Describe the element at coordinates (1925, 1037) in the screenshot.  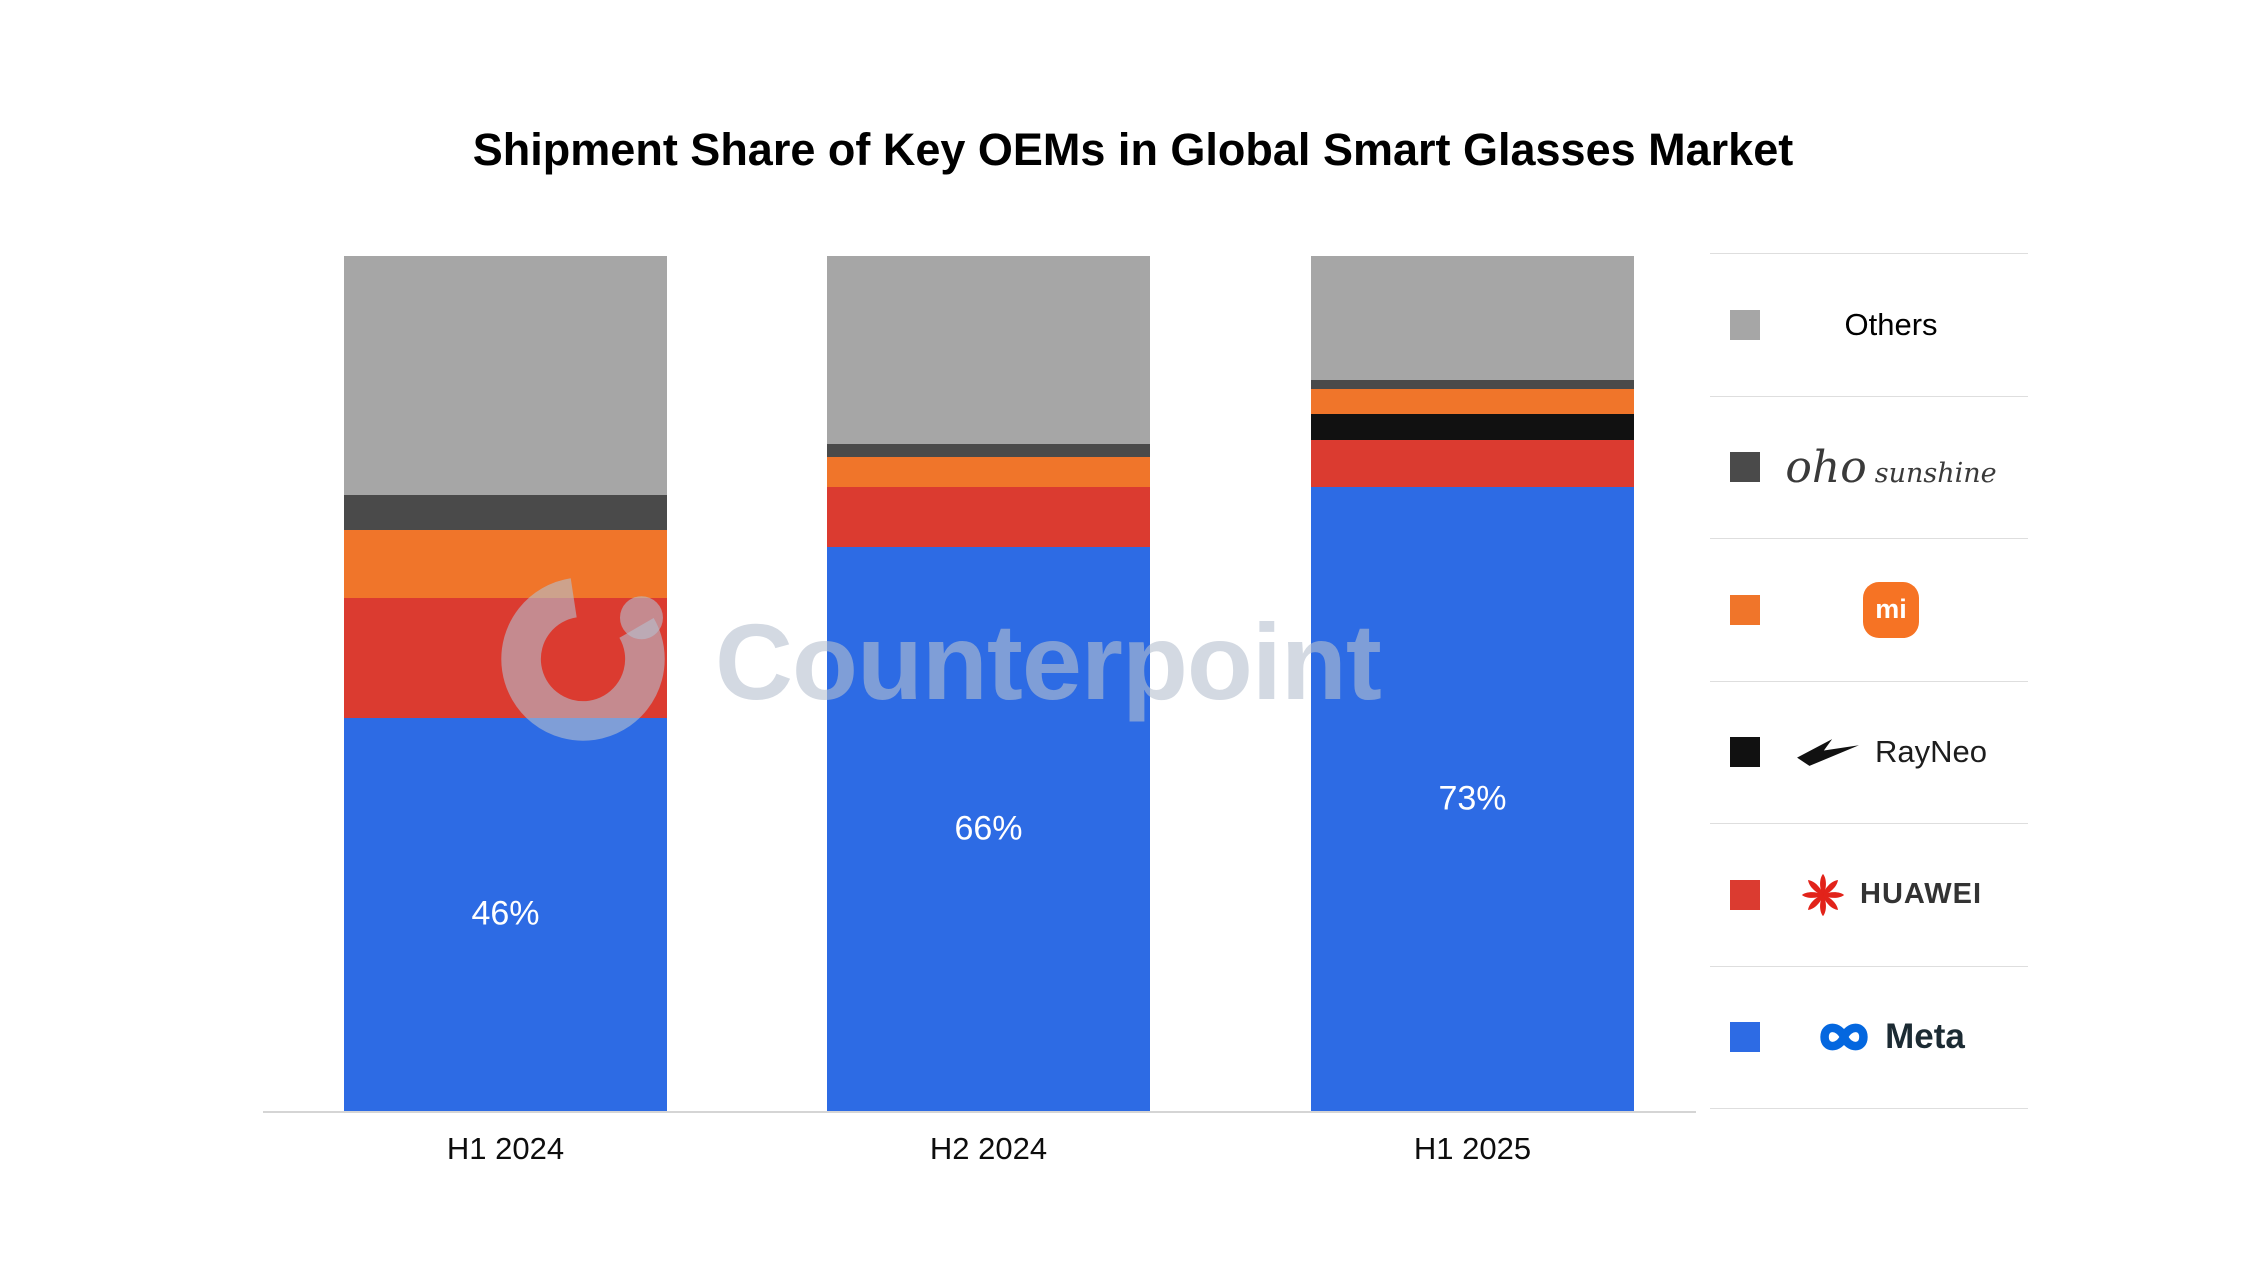
I see `meta-wordmark: Meta` at that location.